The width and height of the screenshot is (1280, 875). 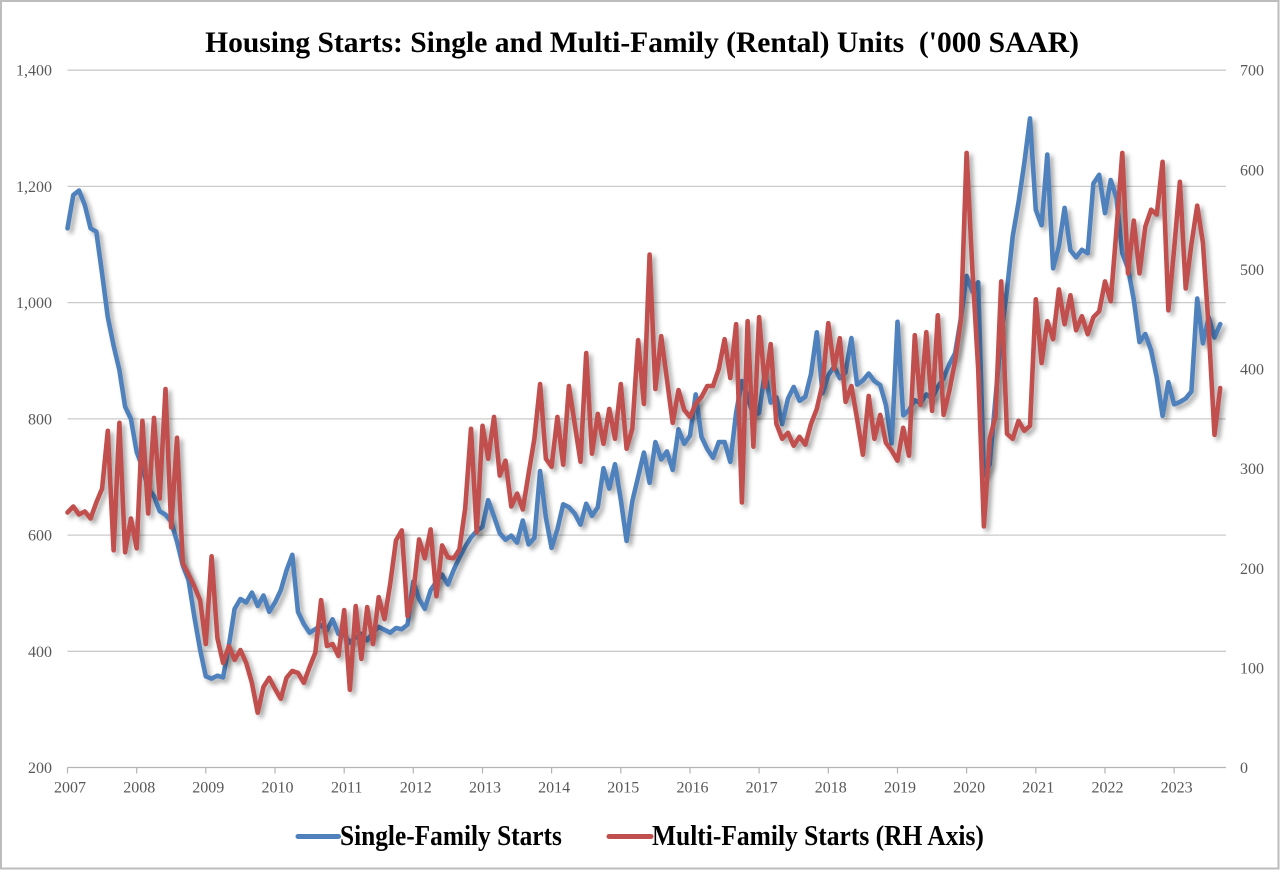 I want to click on svg-text: 2019, so click(x=900, y=788).